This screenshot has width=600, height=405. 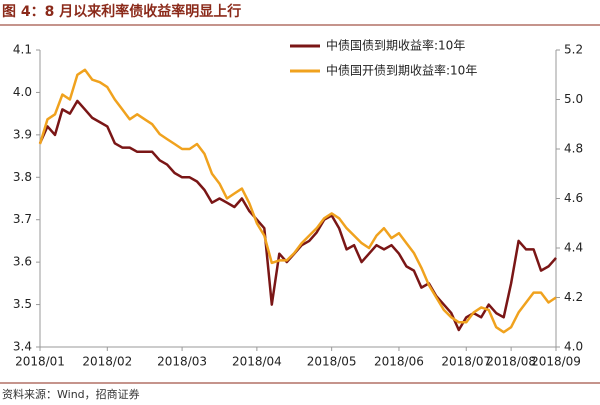 I want to click on y-tick-label: 3.7, so click(x=22, y=219).